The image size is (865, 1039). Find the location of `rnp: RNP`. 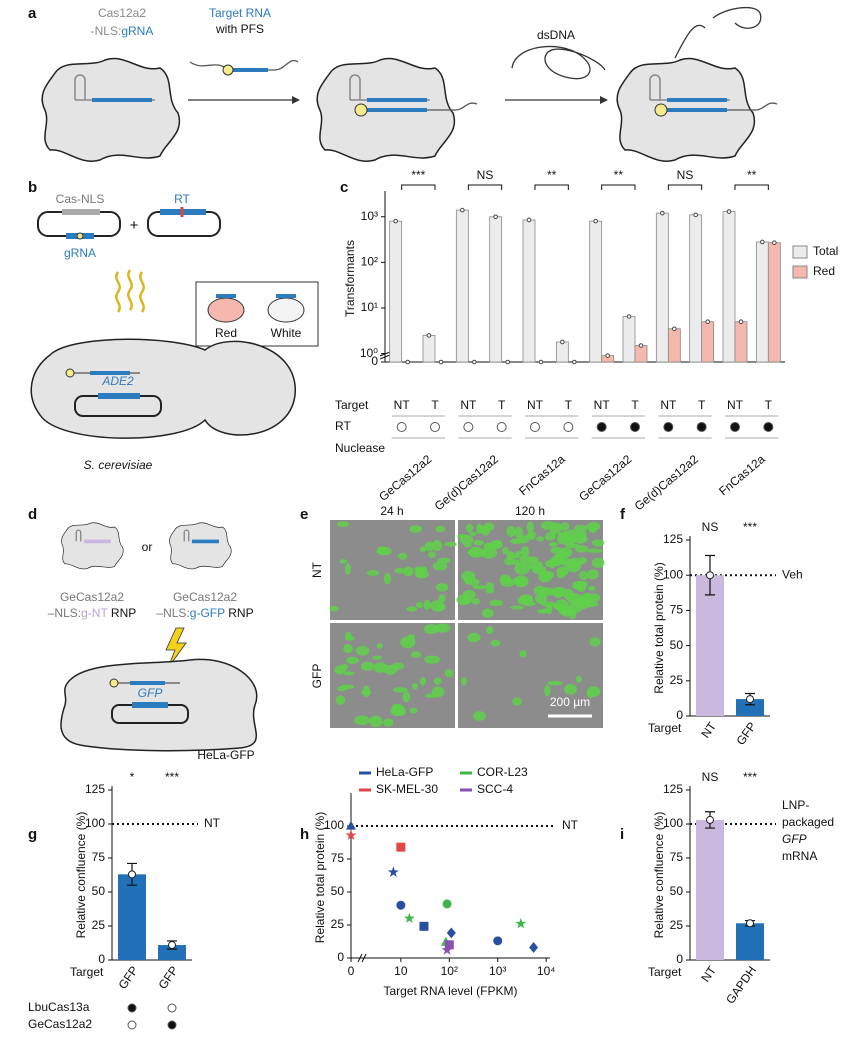

rnp: RNP is located at coordinates (122, 613).